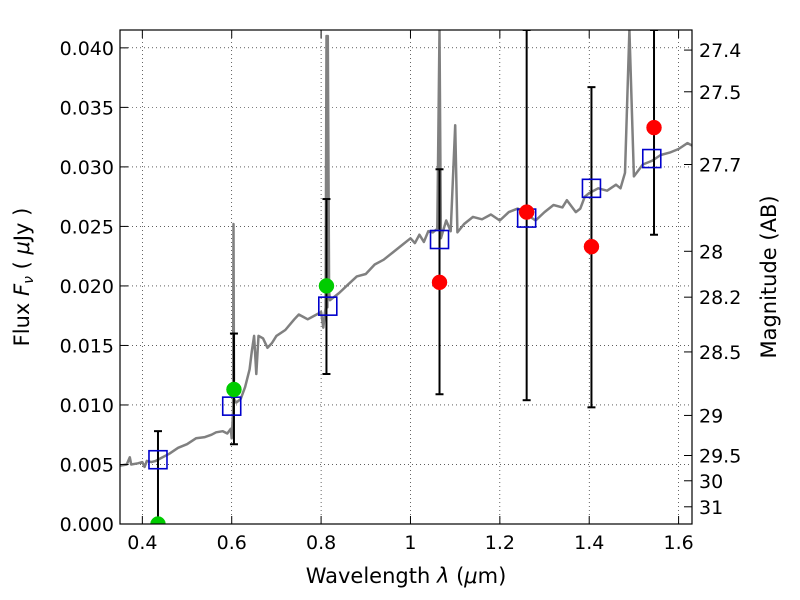 The image size is (800, 600). Describe the element at coordinates (406, 576) in the screenshot. I see `x-axis-label: Wavelength λ (μm)` at that location.